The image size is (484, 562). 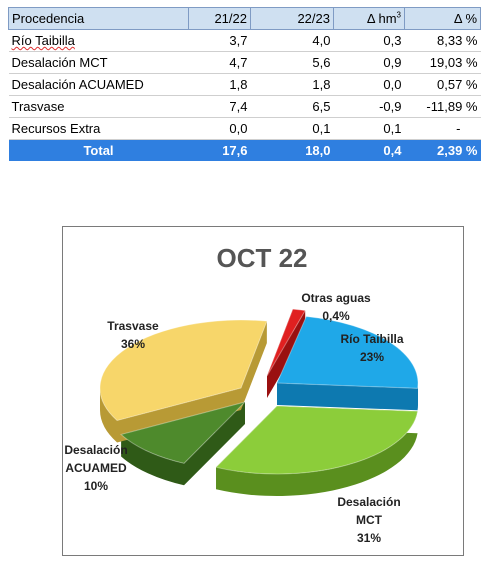 What do you see at coordinates (292, 150) in the screenshot?
I see `total-2223: 18,0` at bounding box center [292, 150].